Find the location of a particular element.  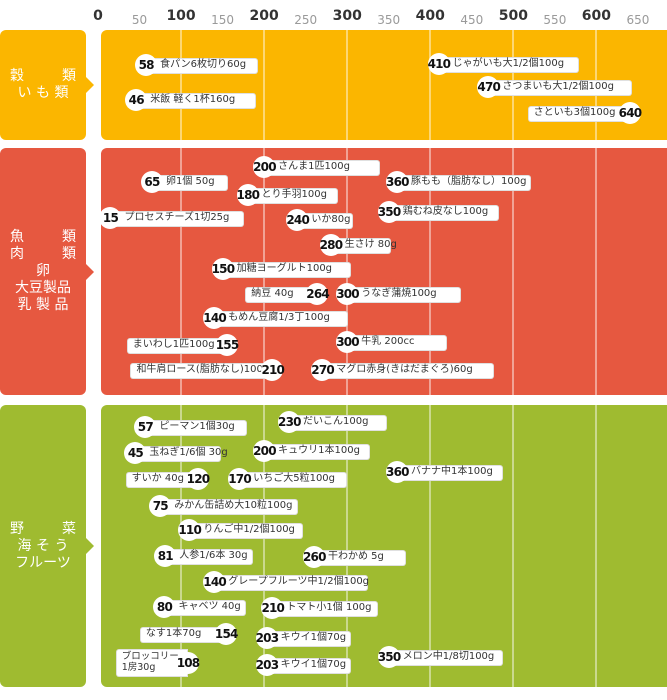

food-label: さつまいも大1/2個100g is located at coordinates (558, 86).